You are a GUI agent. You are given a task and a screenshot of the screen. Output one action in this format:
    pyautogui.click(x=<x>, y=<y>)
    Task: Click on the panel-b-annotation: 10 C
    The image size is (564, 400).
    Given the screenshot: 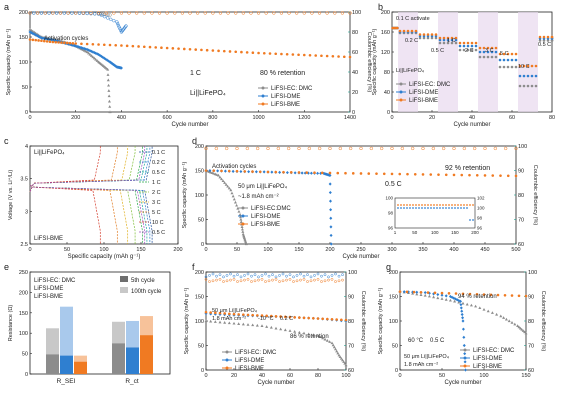 What is the action you would take?
    pyautogui.click(x=524, y=67)
    